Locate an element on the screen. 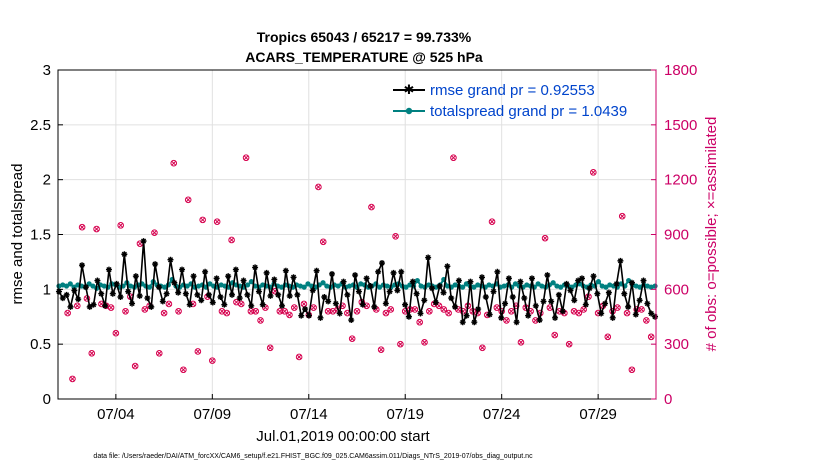 The width and height of the screenshot is (830, 470). x-axis-ticks: 07/04 07/09 07/14 07/19 07/24 07/29 is located at coordinates (357, 408).